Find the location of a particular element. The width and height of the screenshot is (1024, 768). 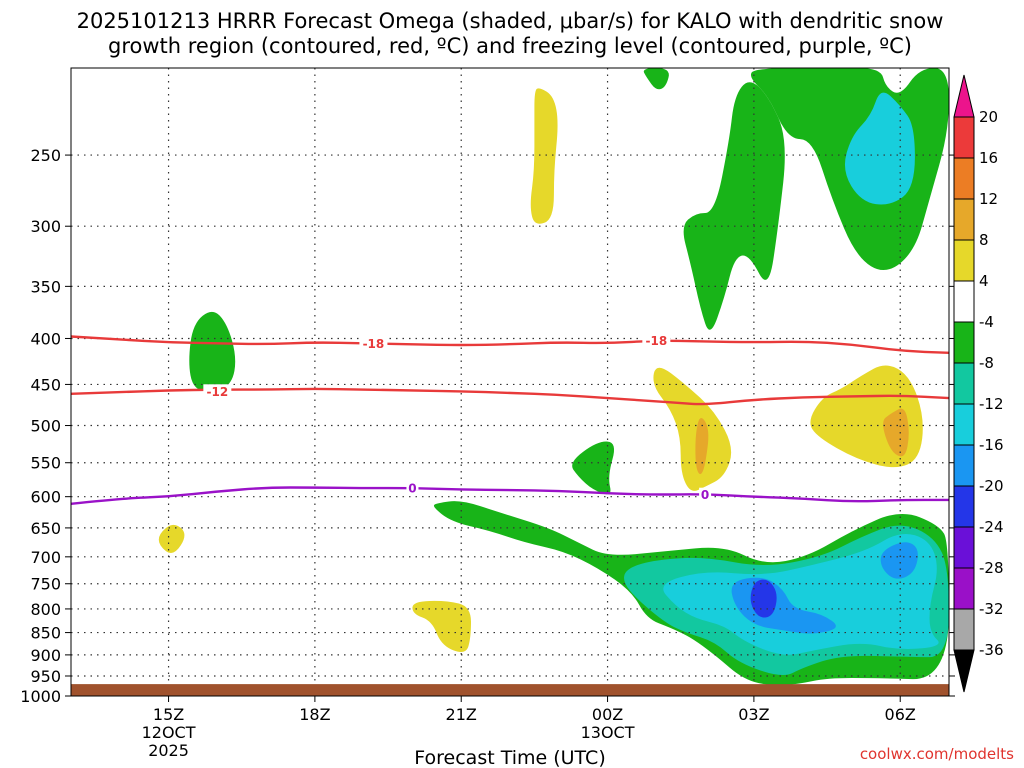

colorbar-label-4: 4 is located at coordinates (984, 281).